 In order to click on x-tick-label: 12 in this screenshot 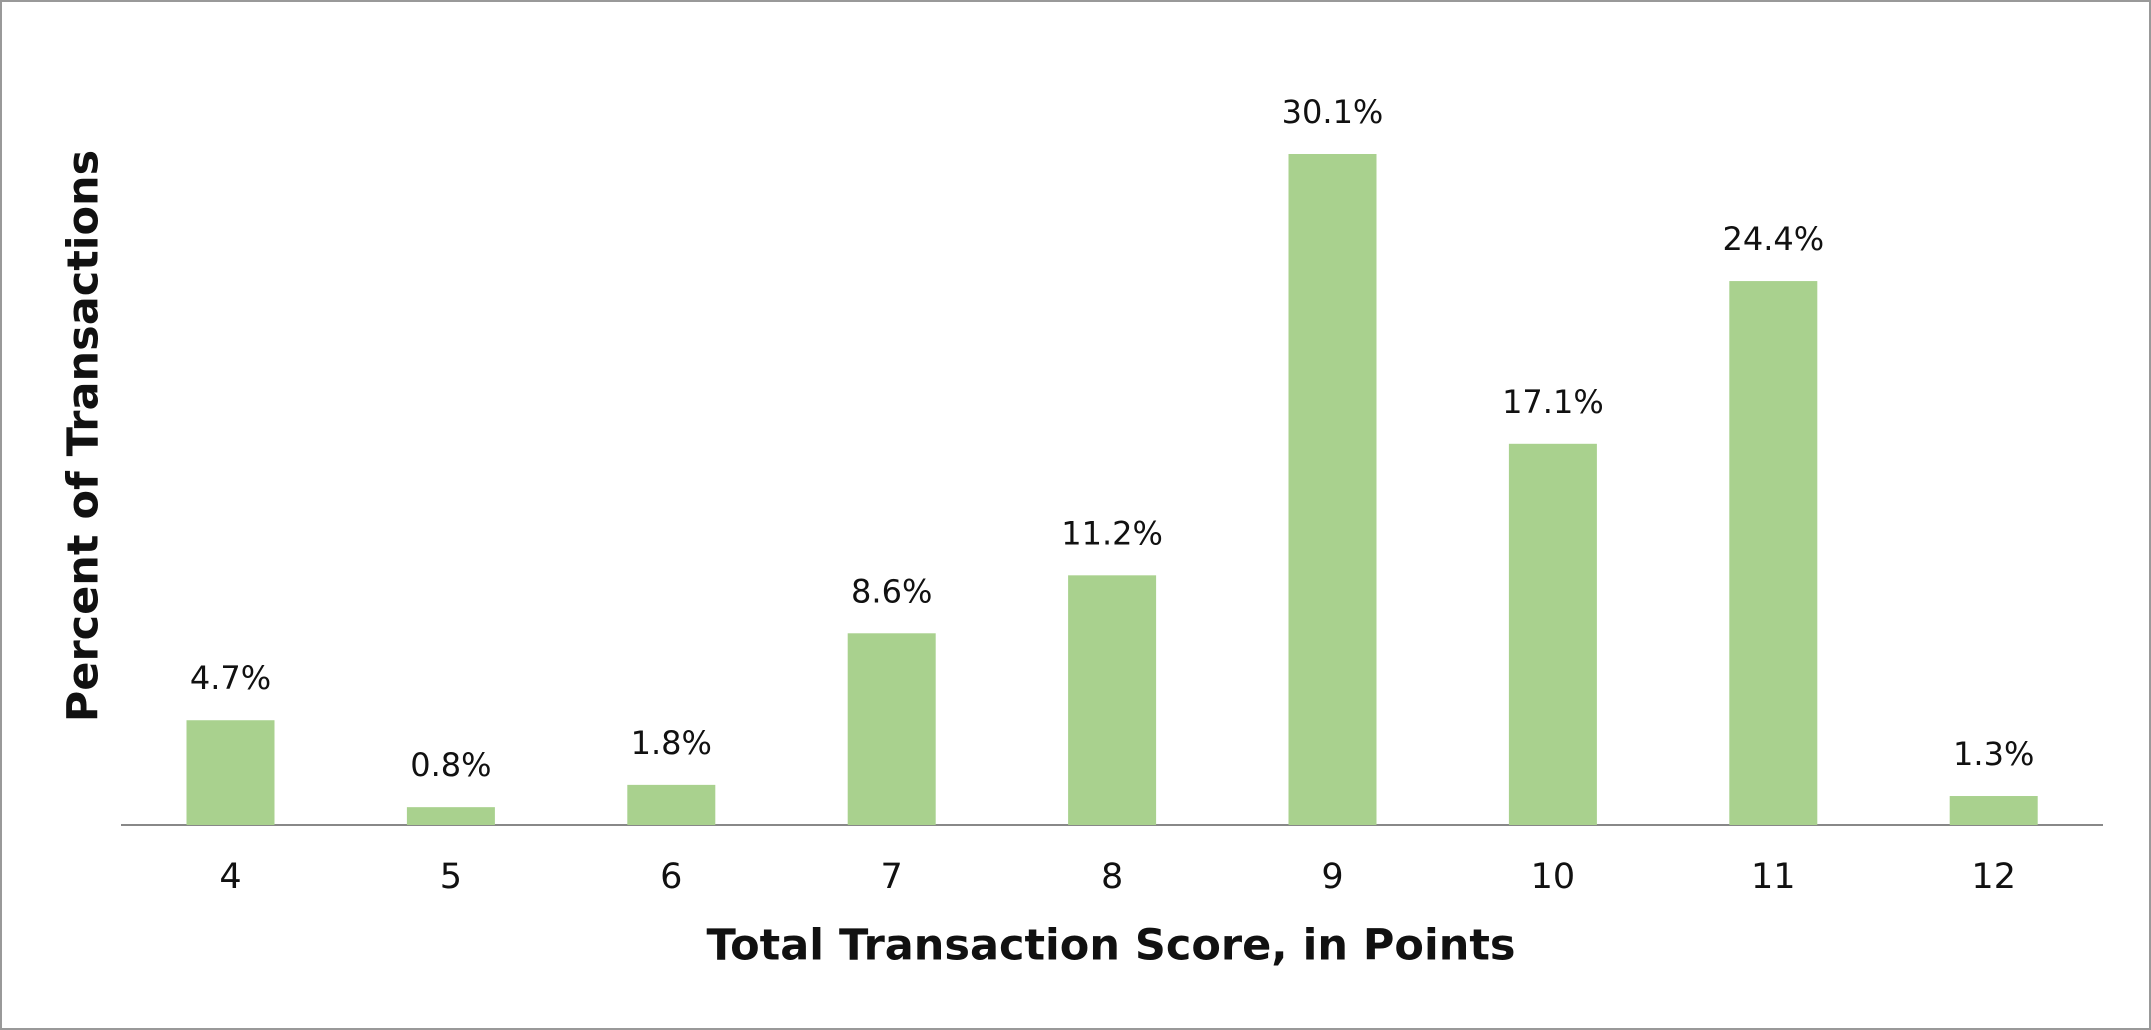, I will do `click(1993, 877)`.